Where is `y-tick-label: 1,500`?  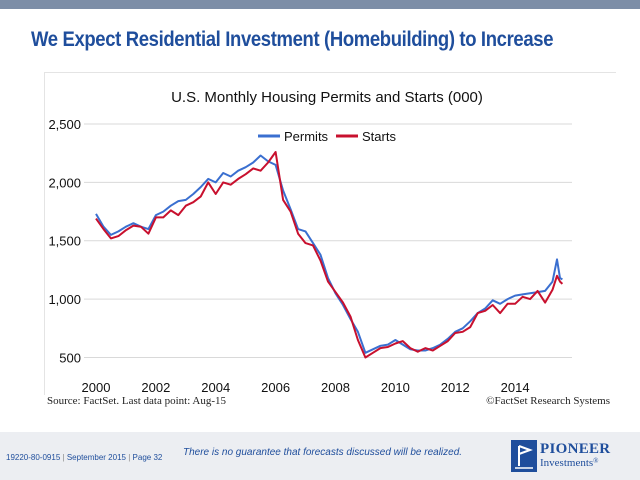 y-tick-label: 1,500 is located at coordinates (64, 241).